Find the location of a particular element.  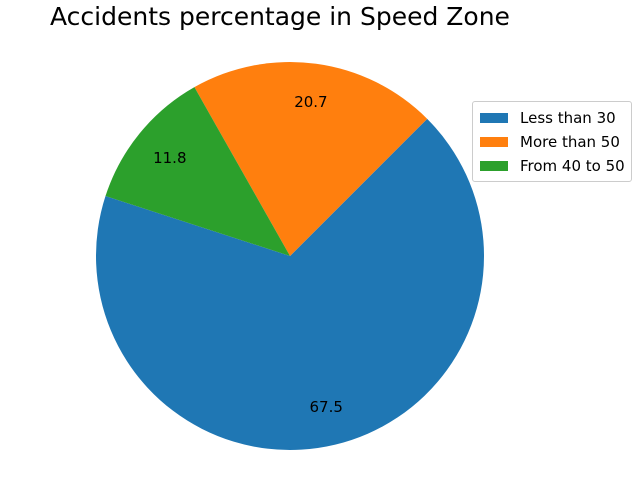

legend-item-more-than-50: More than 50 is located at coordinates (551, 142).